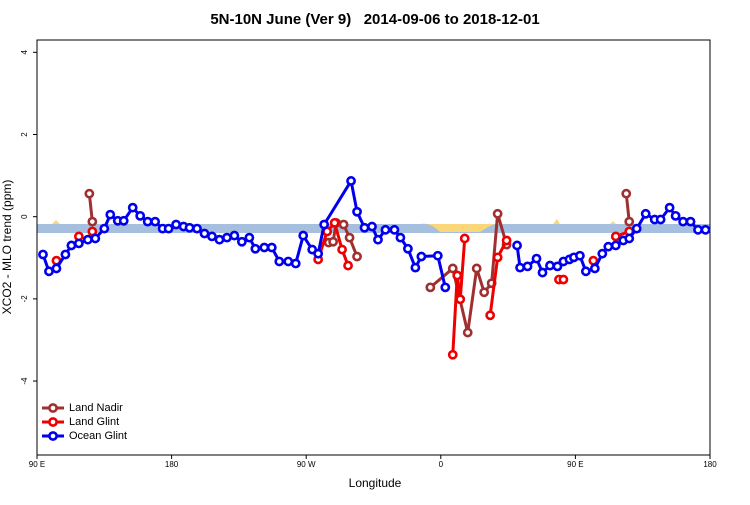 The height and width of the screenshot is (505, 750). What do you see at coordinates (7, 247) in the screenshot?
I see `y-axis-label: XCO2 - MLO trend (ppm)` at bounding box center [7, 247].